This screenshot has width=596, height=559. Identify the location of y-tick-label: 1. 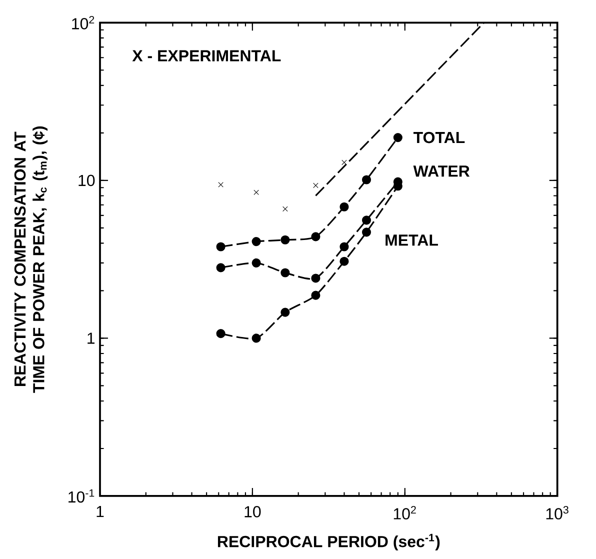
(91, 338).